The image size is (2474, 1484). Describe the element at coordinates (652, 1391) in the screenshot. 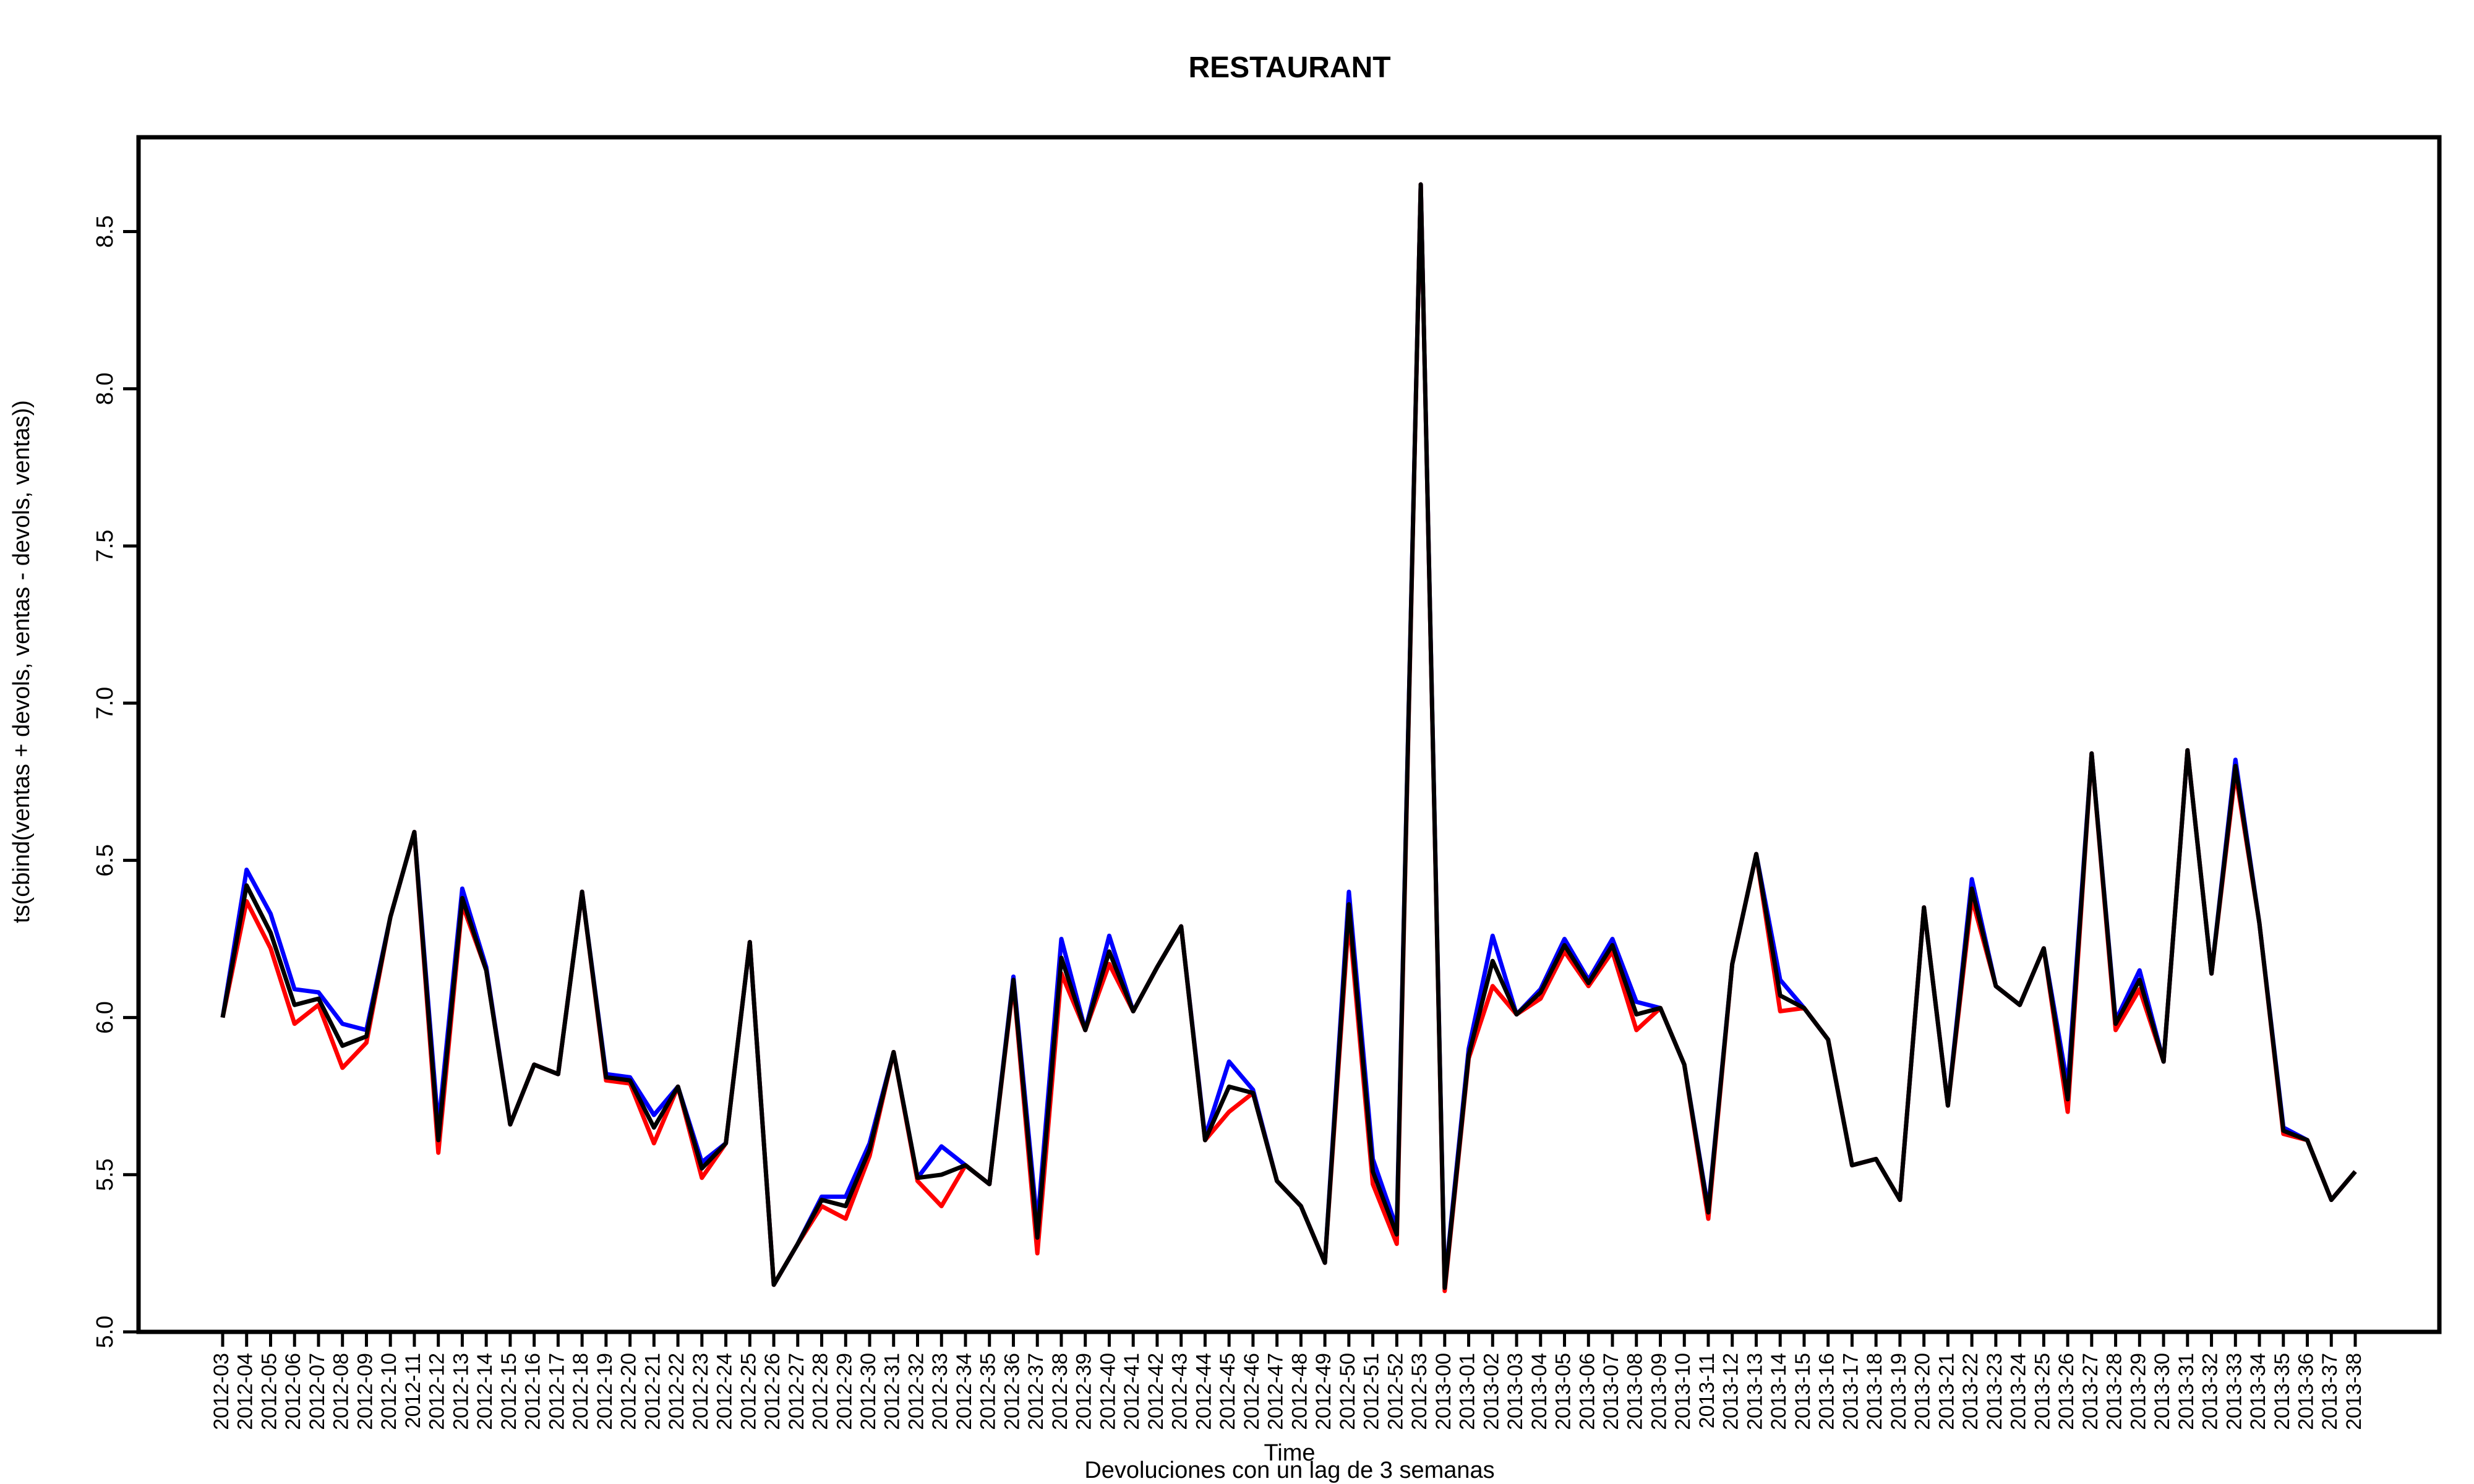

I see `x-tick-label: 2012-21` at that location.